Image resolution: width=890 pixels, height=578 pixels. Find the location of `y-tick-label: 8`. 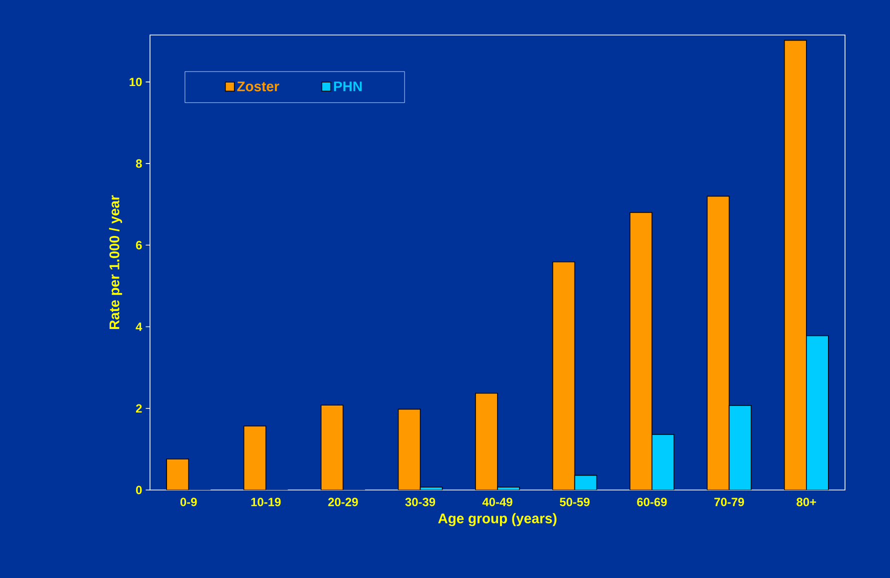

y-tick-label: 8 is located at coordinates (139, 163).